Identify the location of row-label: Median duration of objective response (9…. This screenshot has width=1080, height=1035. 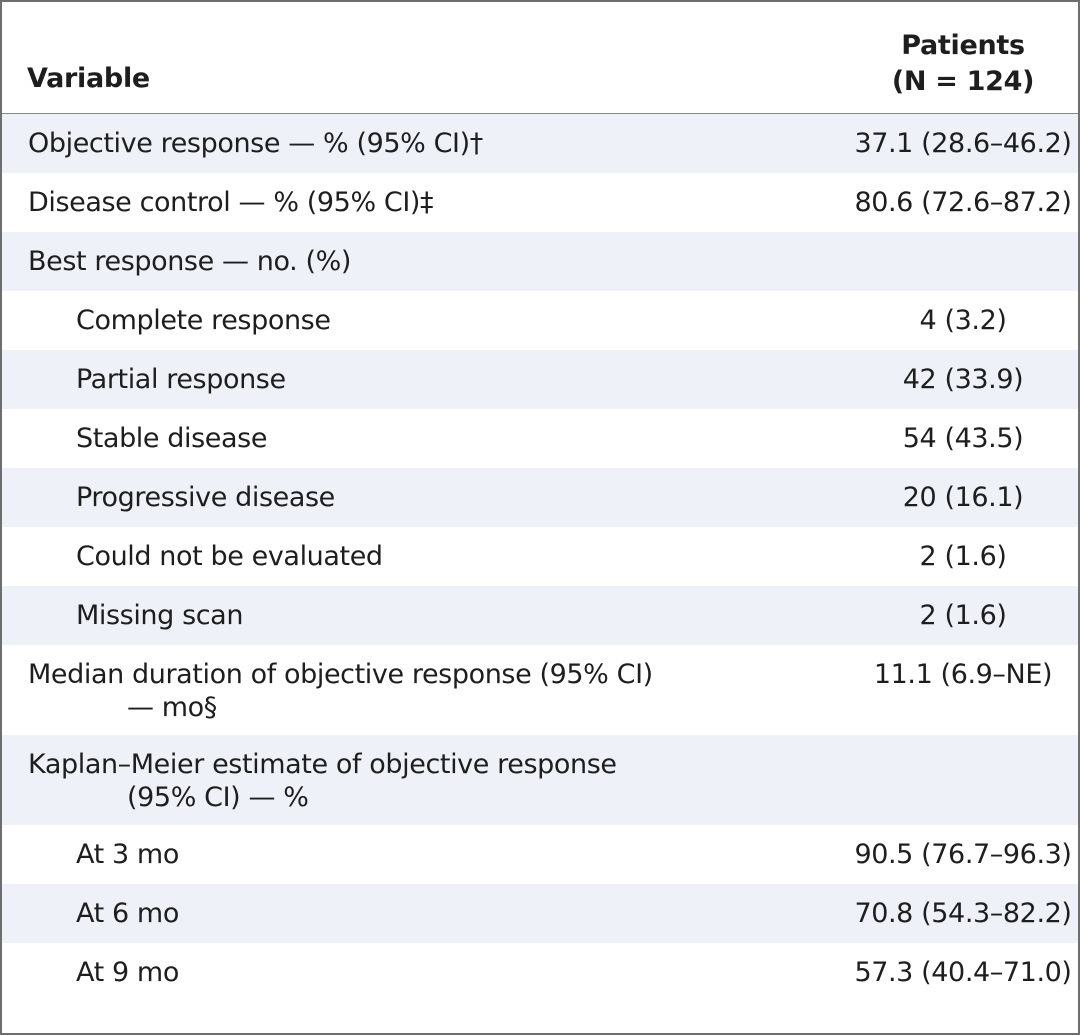
(340, 691).